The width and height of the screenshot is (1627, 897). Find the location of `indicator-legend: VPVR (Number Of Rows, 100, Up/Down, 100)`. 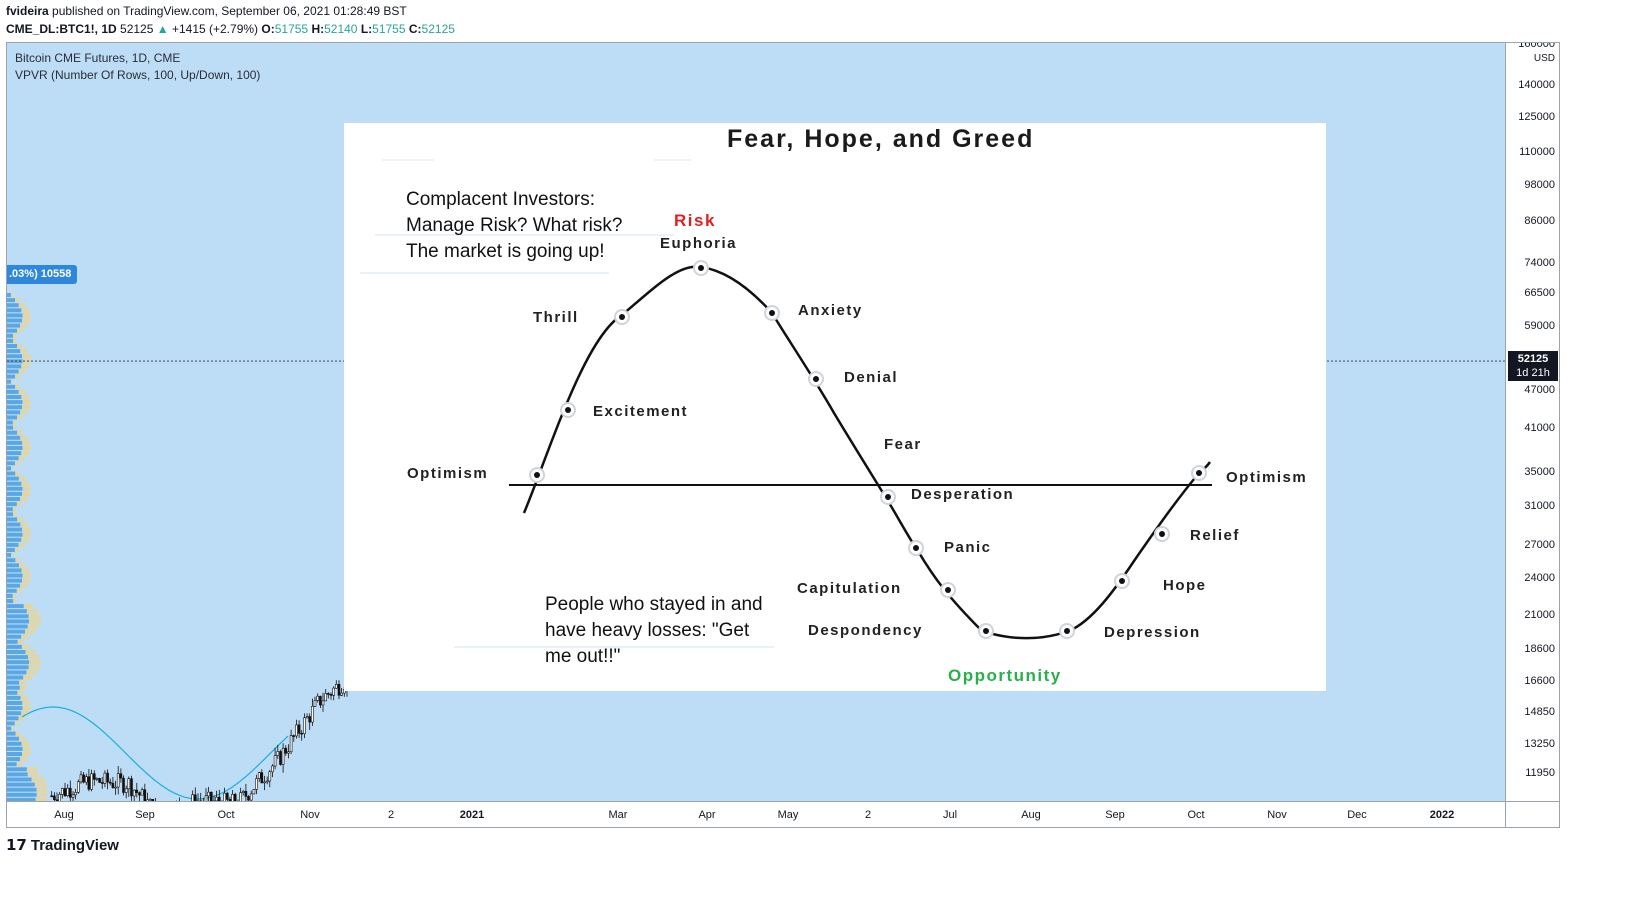

indicator-legend: VPVR (Number Of Rows, 100, Up/Down, 100) is located at coordinates (138, 75).